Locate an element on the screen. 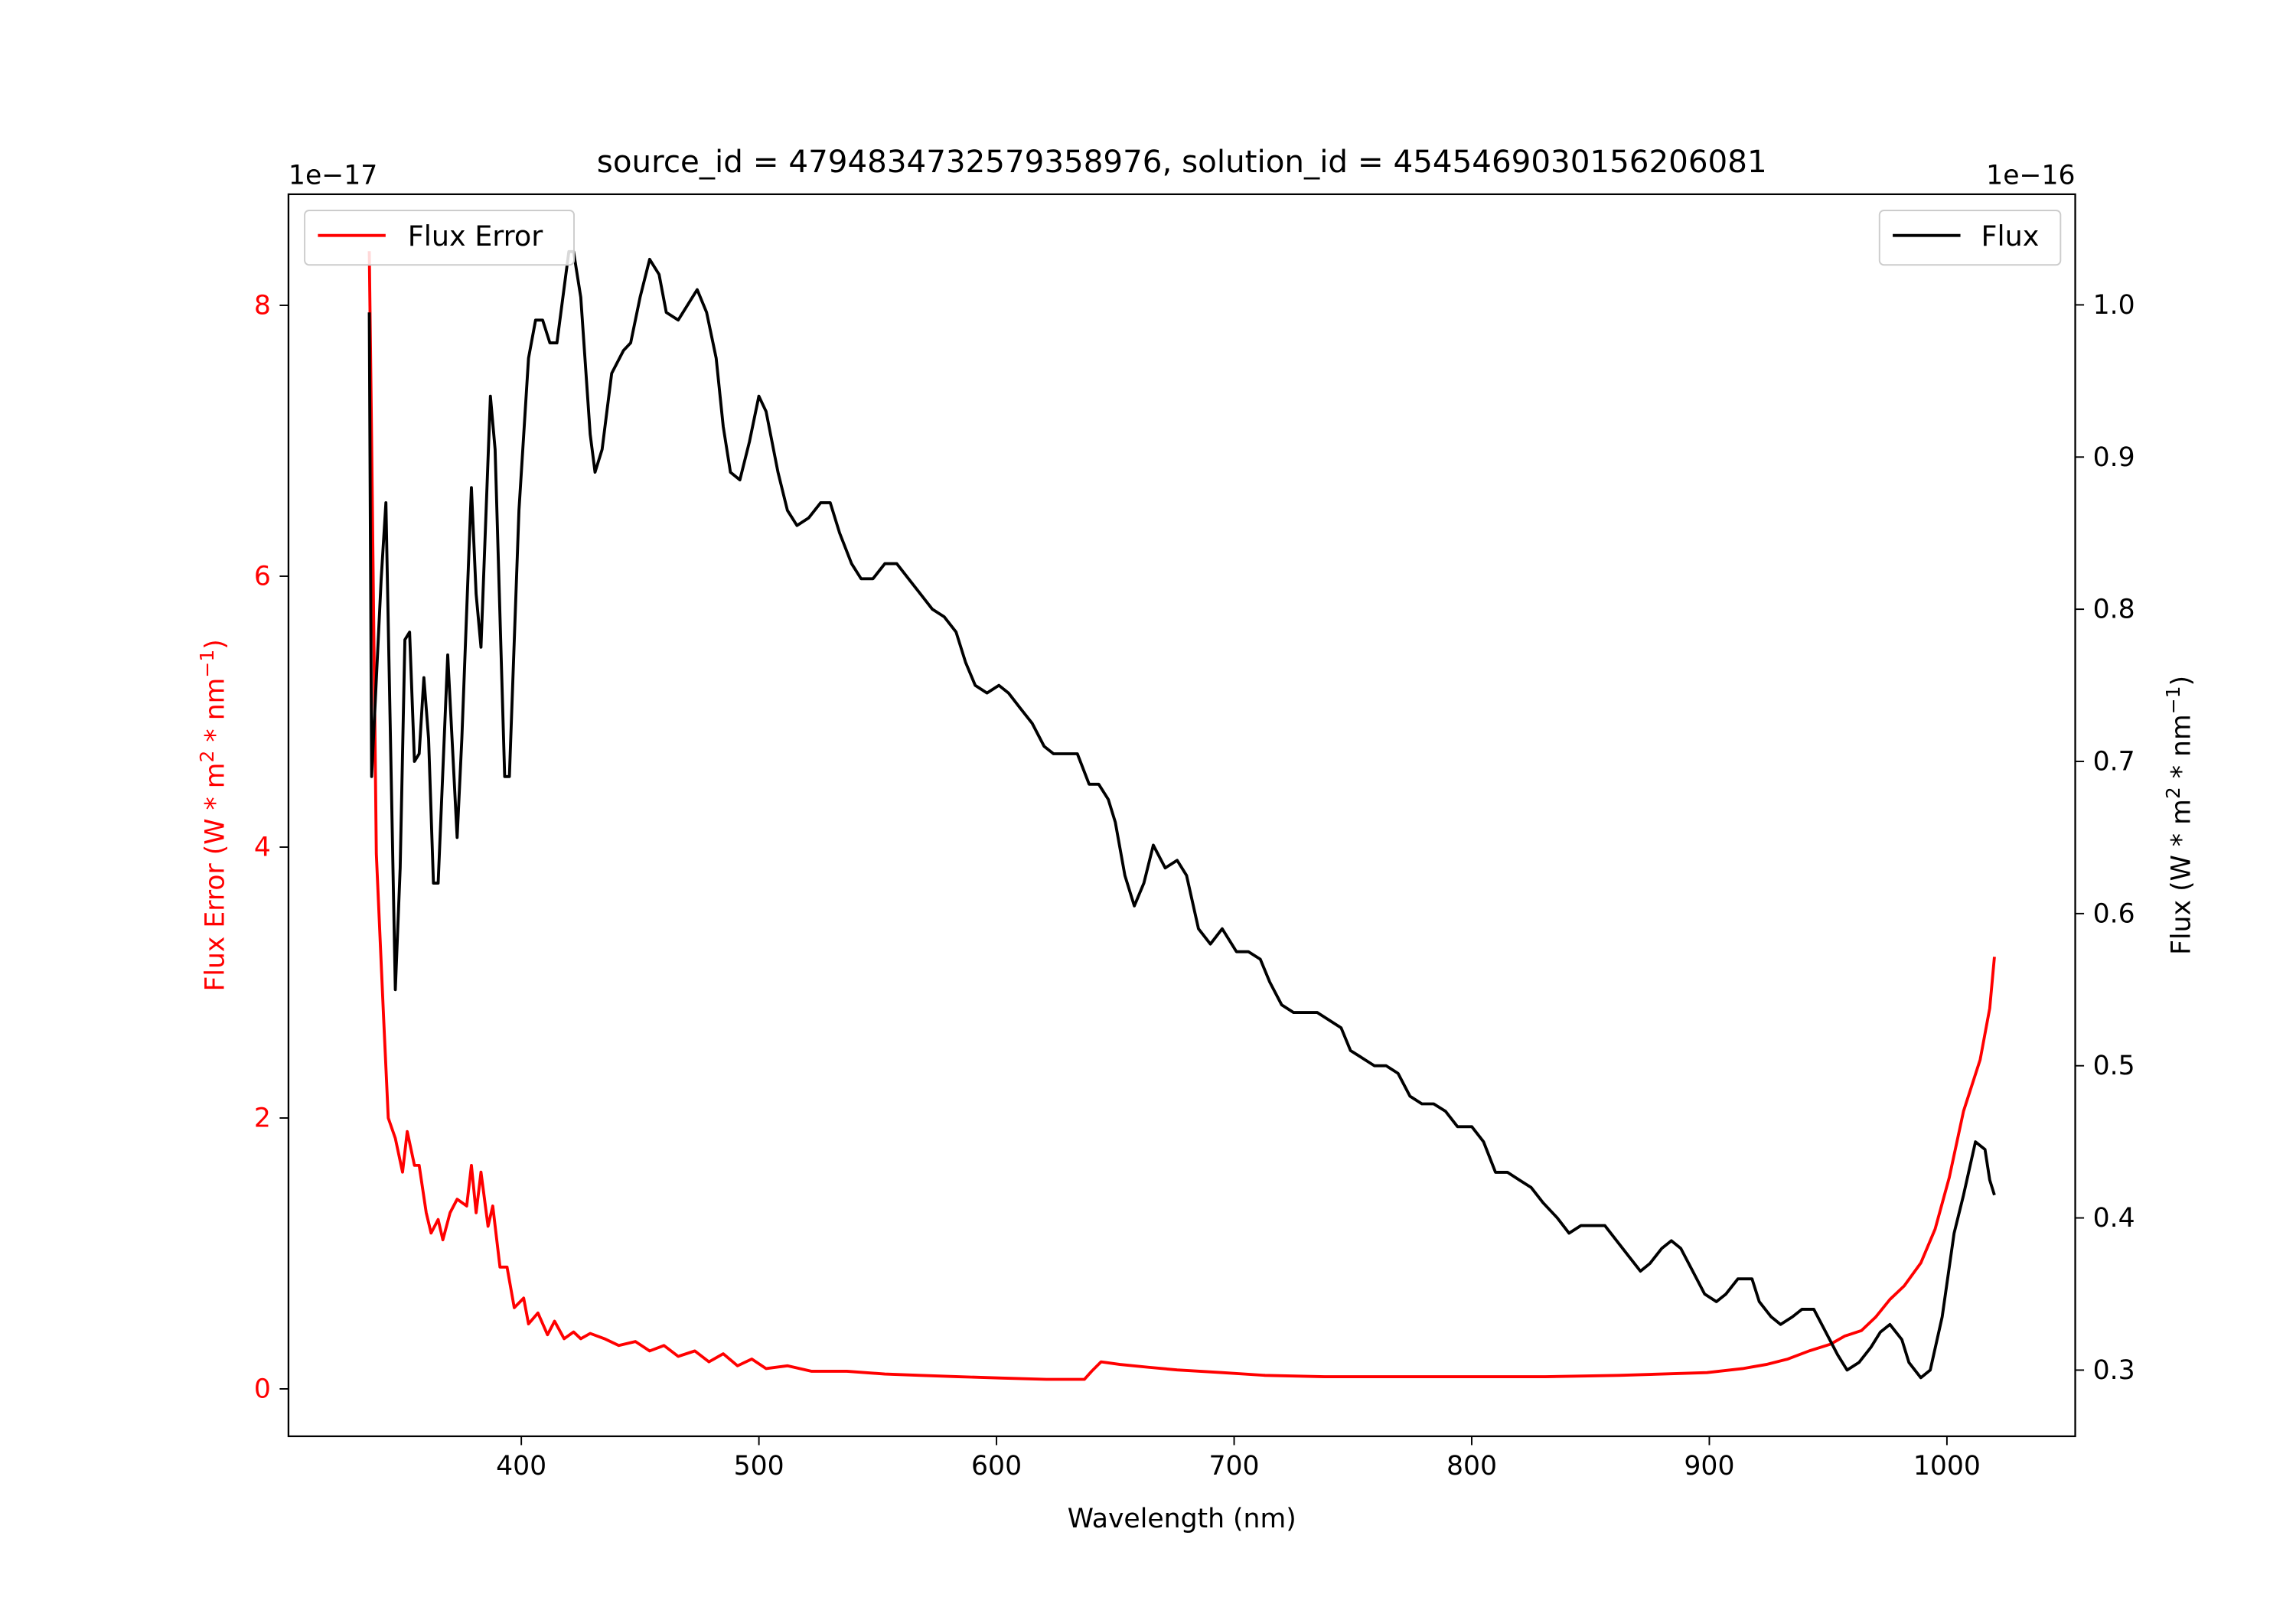 This screenshot has width=2296, height=1607. left-y-tick-label: 8 is located at coordinates (262, 306).